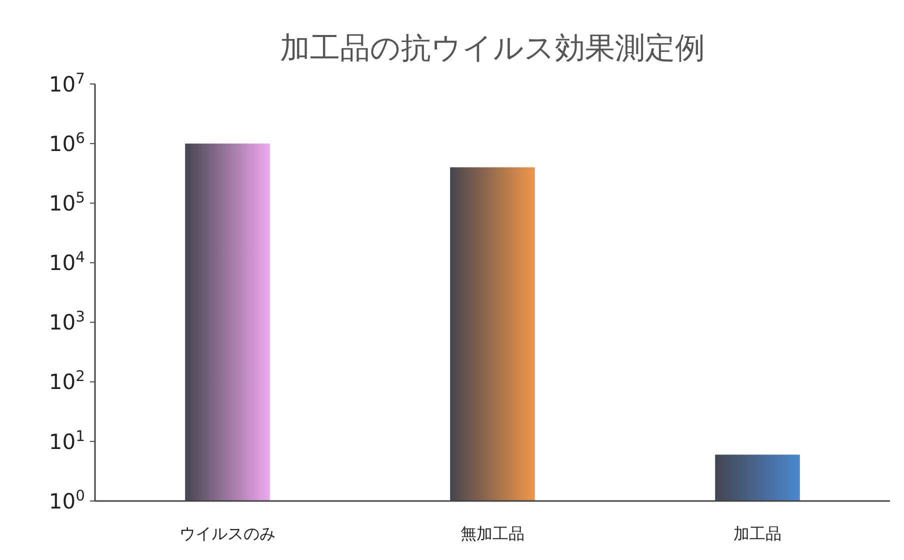 The image size is (904, 560). I want to click on y-tick-label: 10$^{5}$, so click(66, 202).